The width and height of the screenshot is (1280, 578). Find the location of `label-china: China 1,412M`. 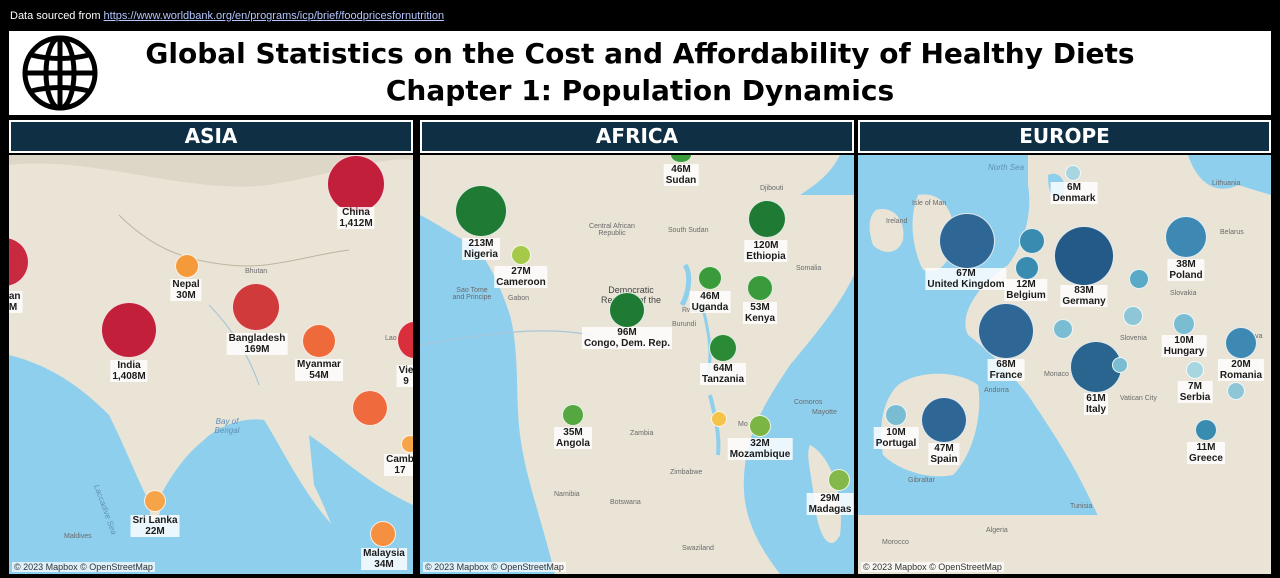

label-china: China 1,412M is located at coordinates (356, 218).